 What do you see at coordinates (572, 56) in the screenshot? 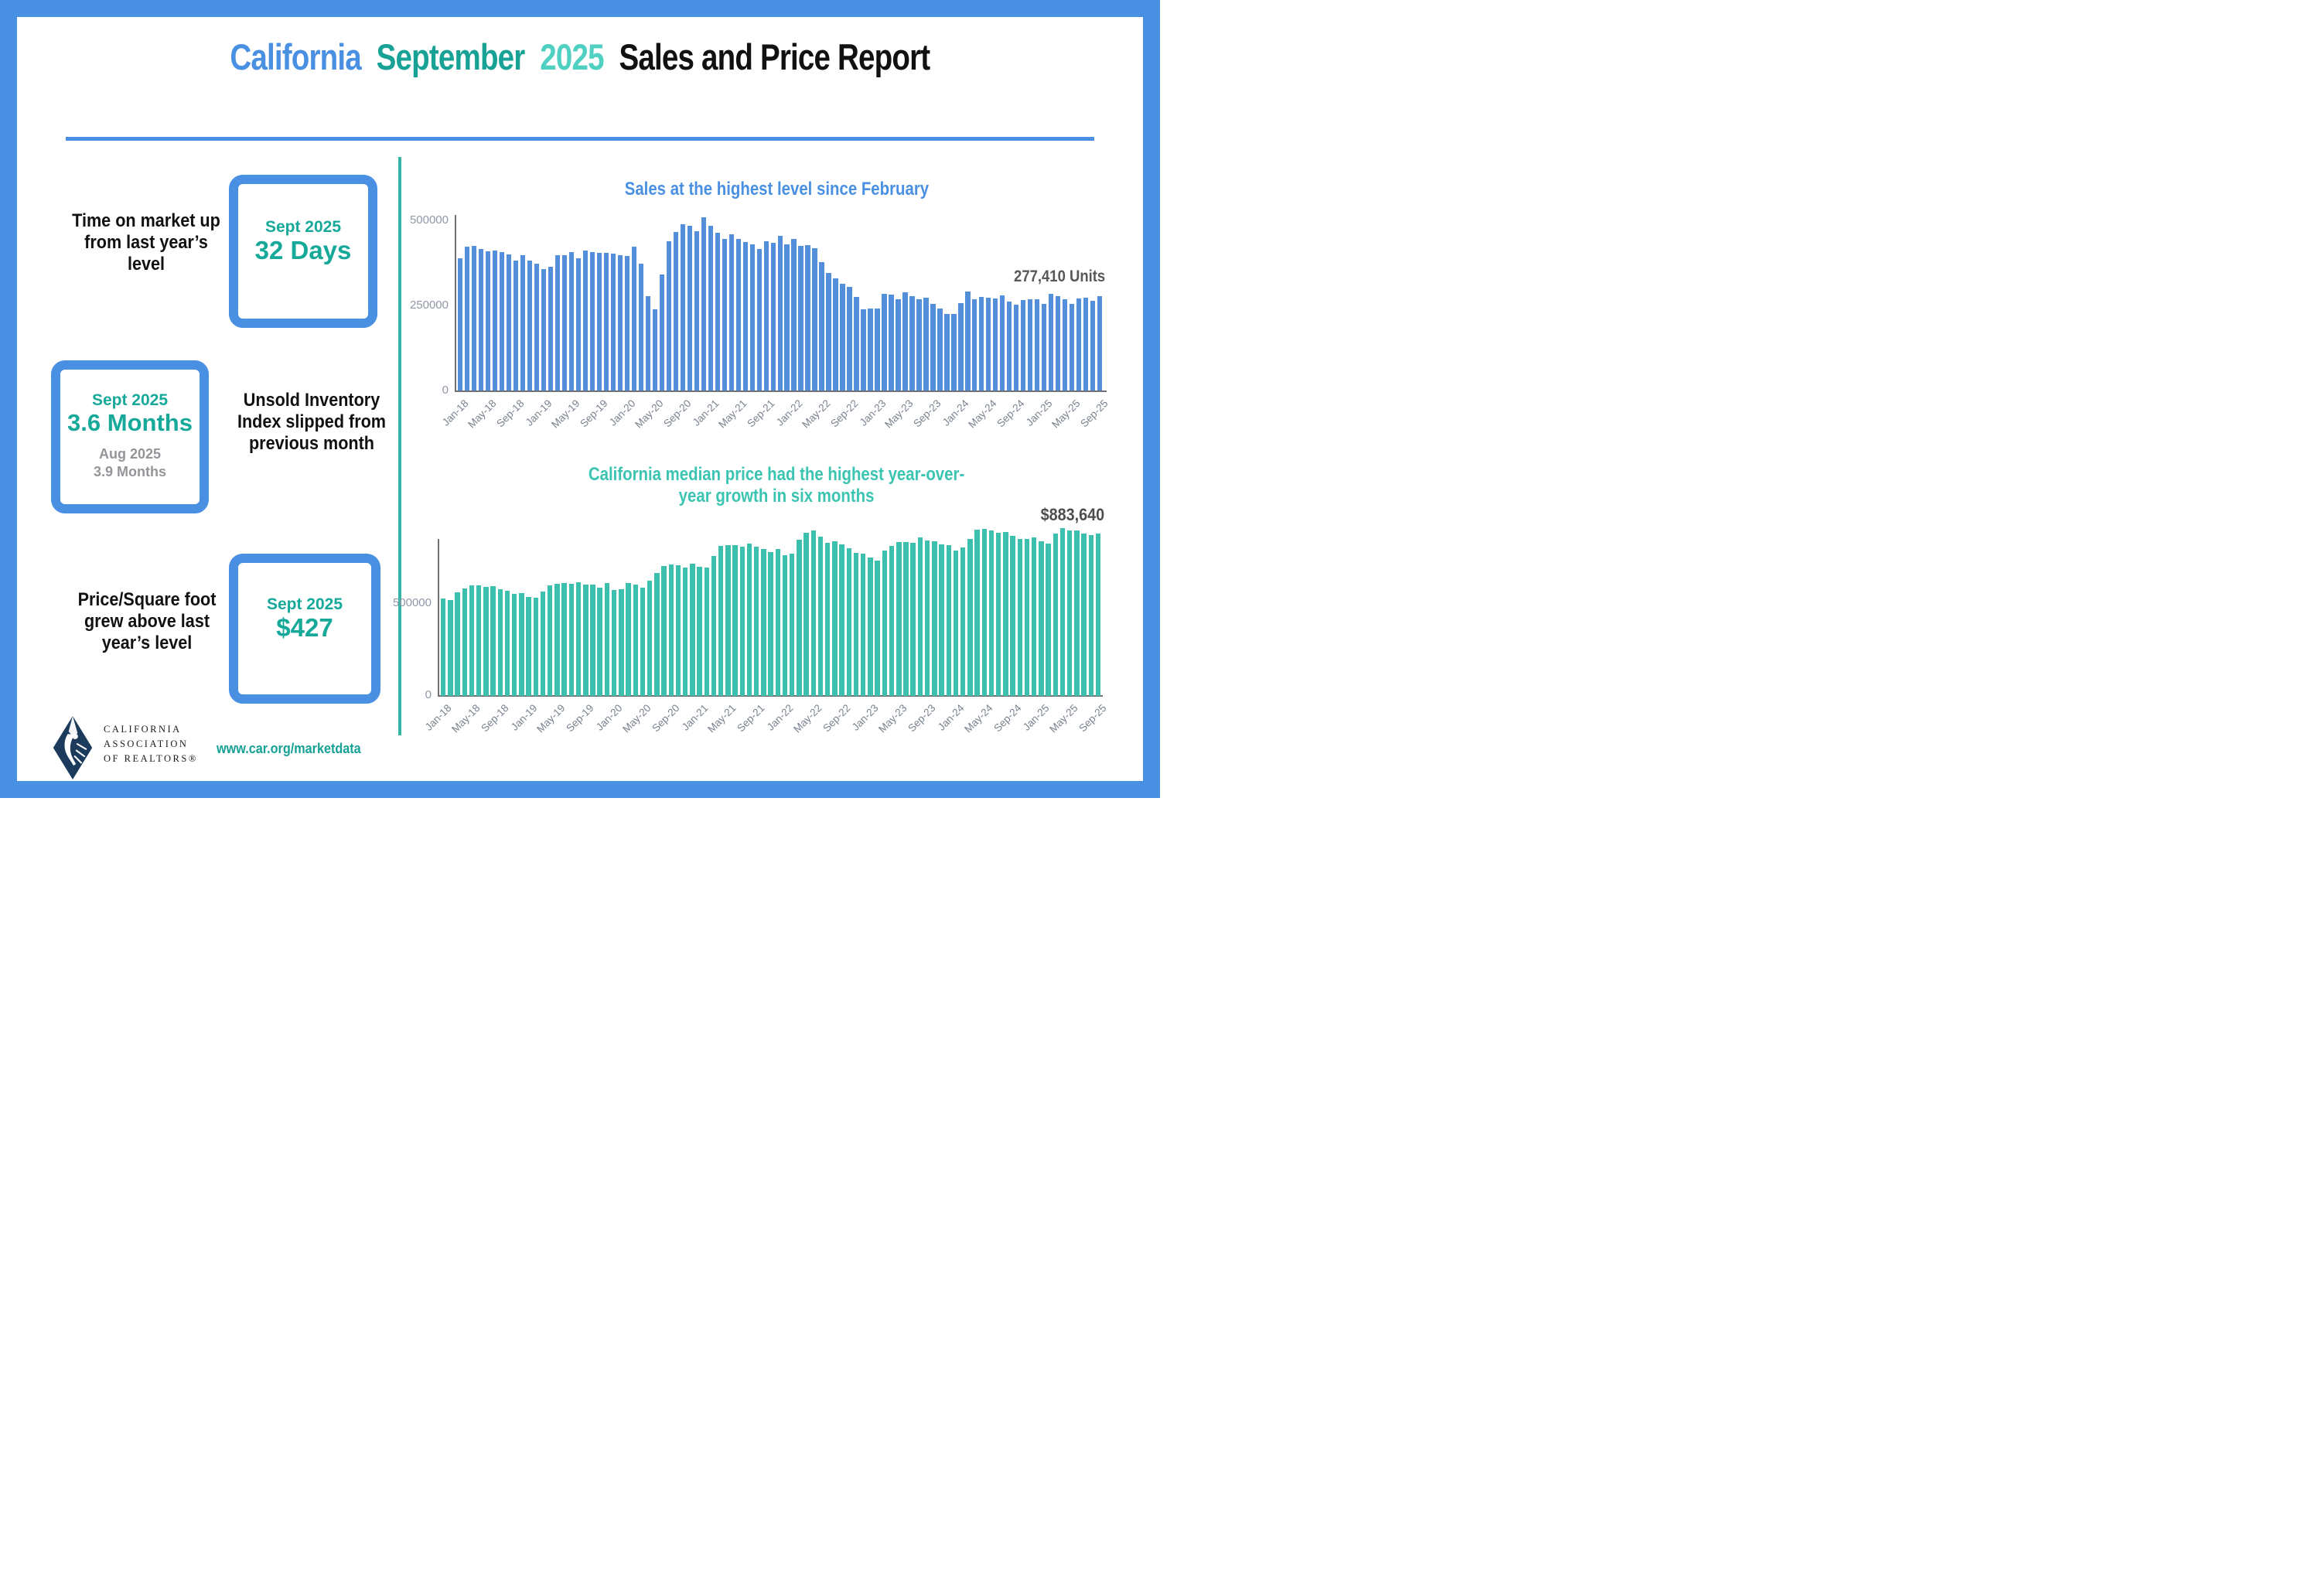
I see `title-year: 2025` at bounding box center [572, 56].